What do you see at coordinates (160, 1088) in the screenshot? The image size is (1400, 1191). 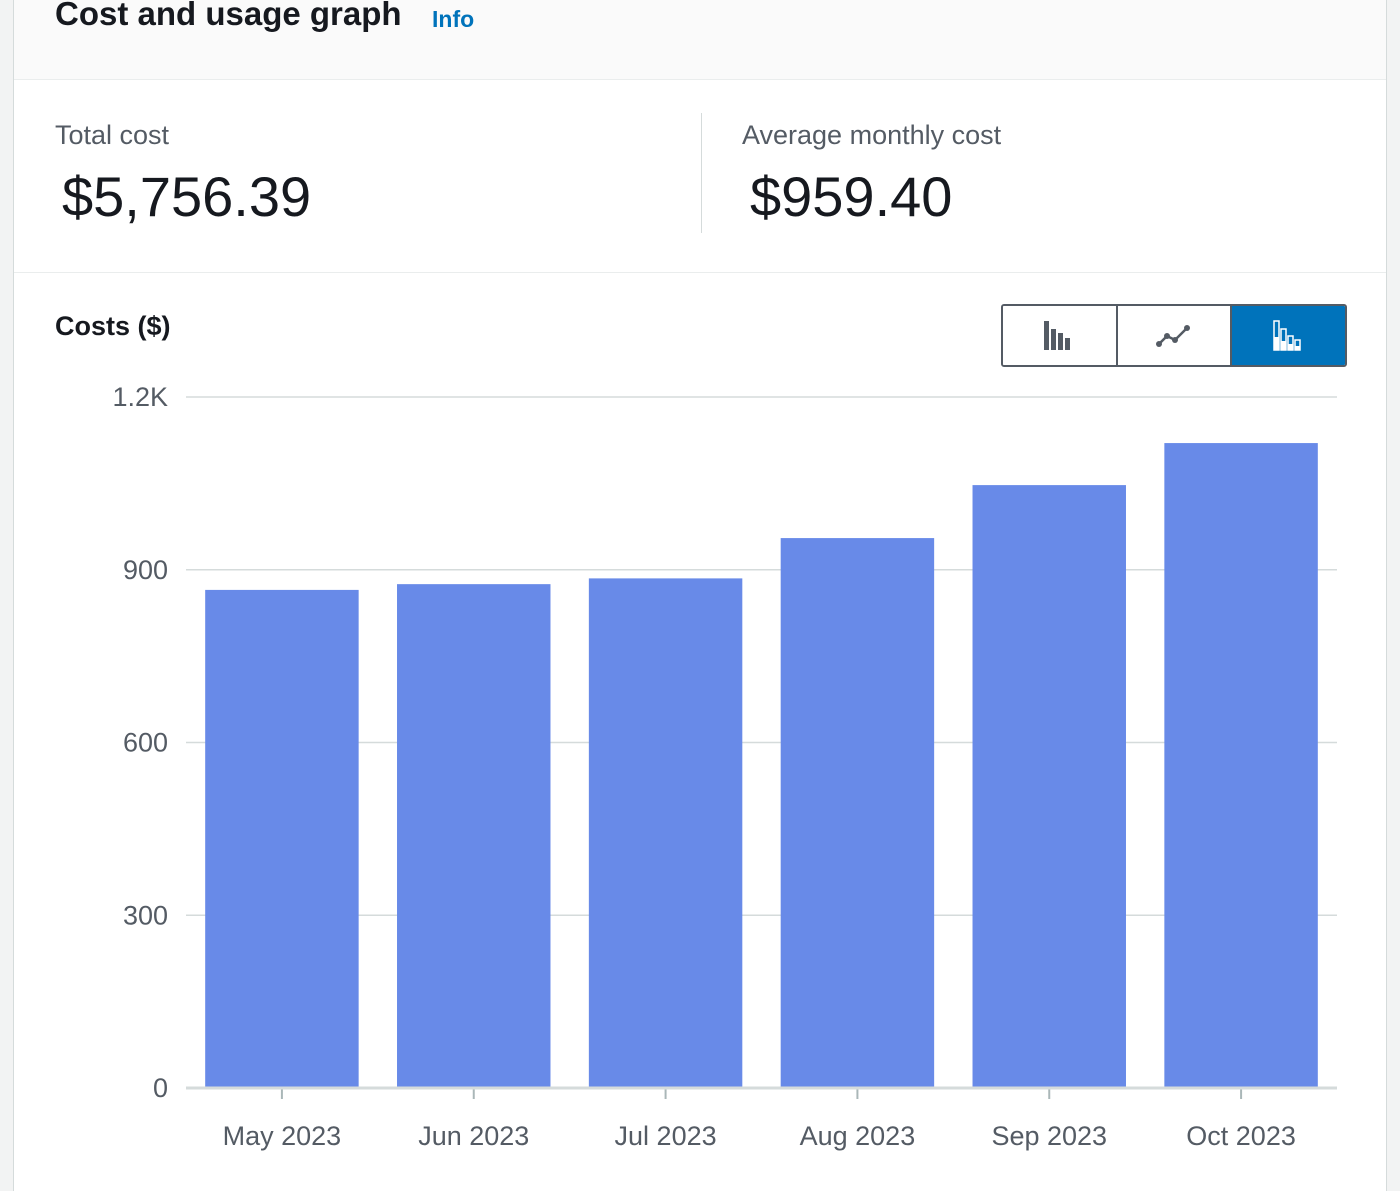 I see `y-tick-label: 0` at bounding box center [160, 1088].